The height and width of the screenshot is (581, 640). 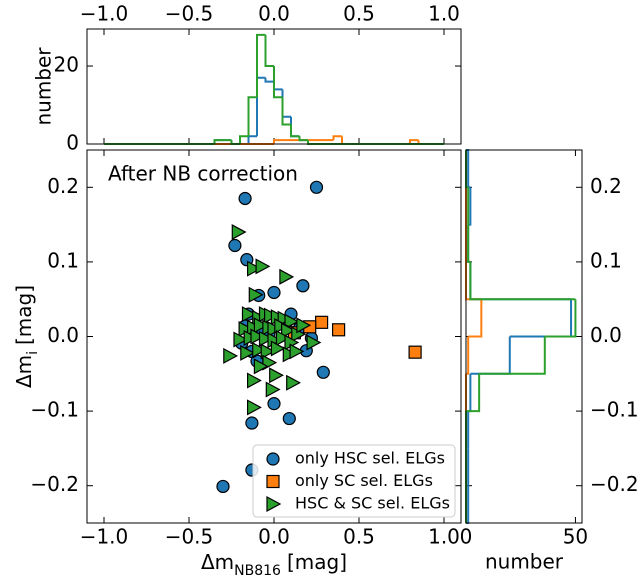 What do you see at coordinates (444, 537) in the screenshot?
I see `x-tick-label: 1.0` at bounding box center [444, 537].